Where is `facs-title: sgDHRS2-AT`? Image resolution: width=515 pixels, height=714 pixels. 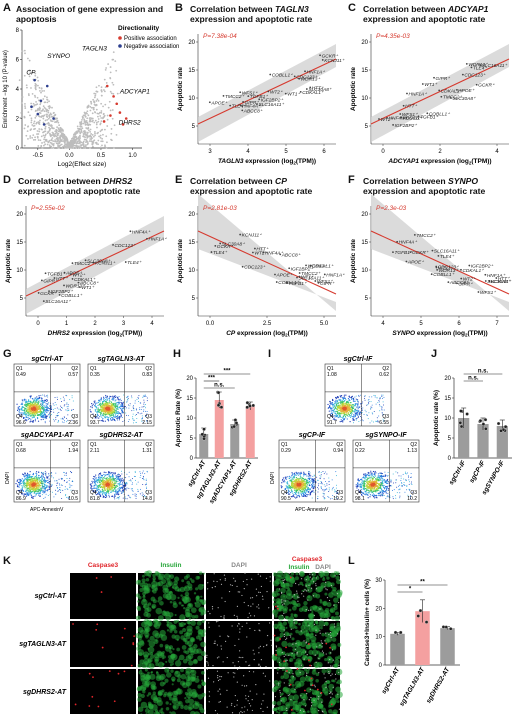 facs-title: sgDHRS2-AT is located at coordinates (121, 435).